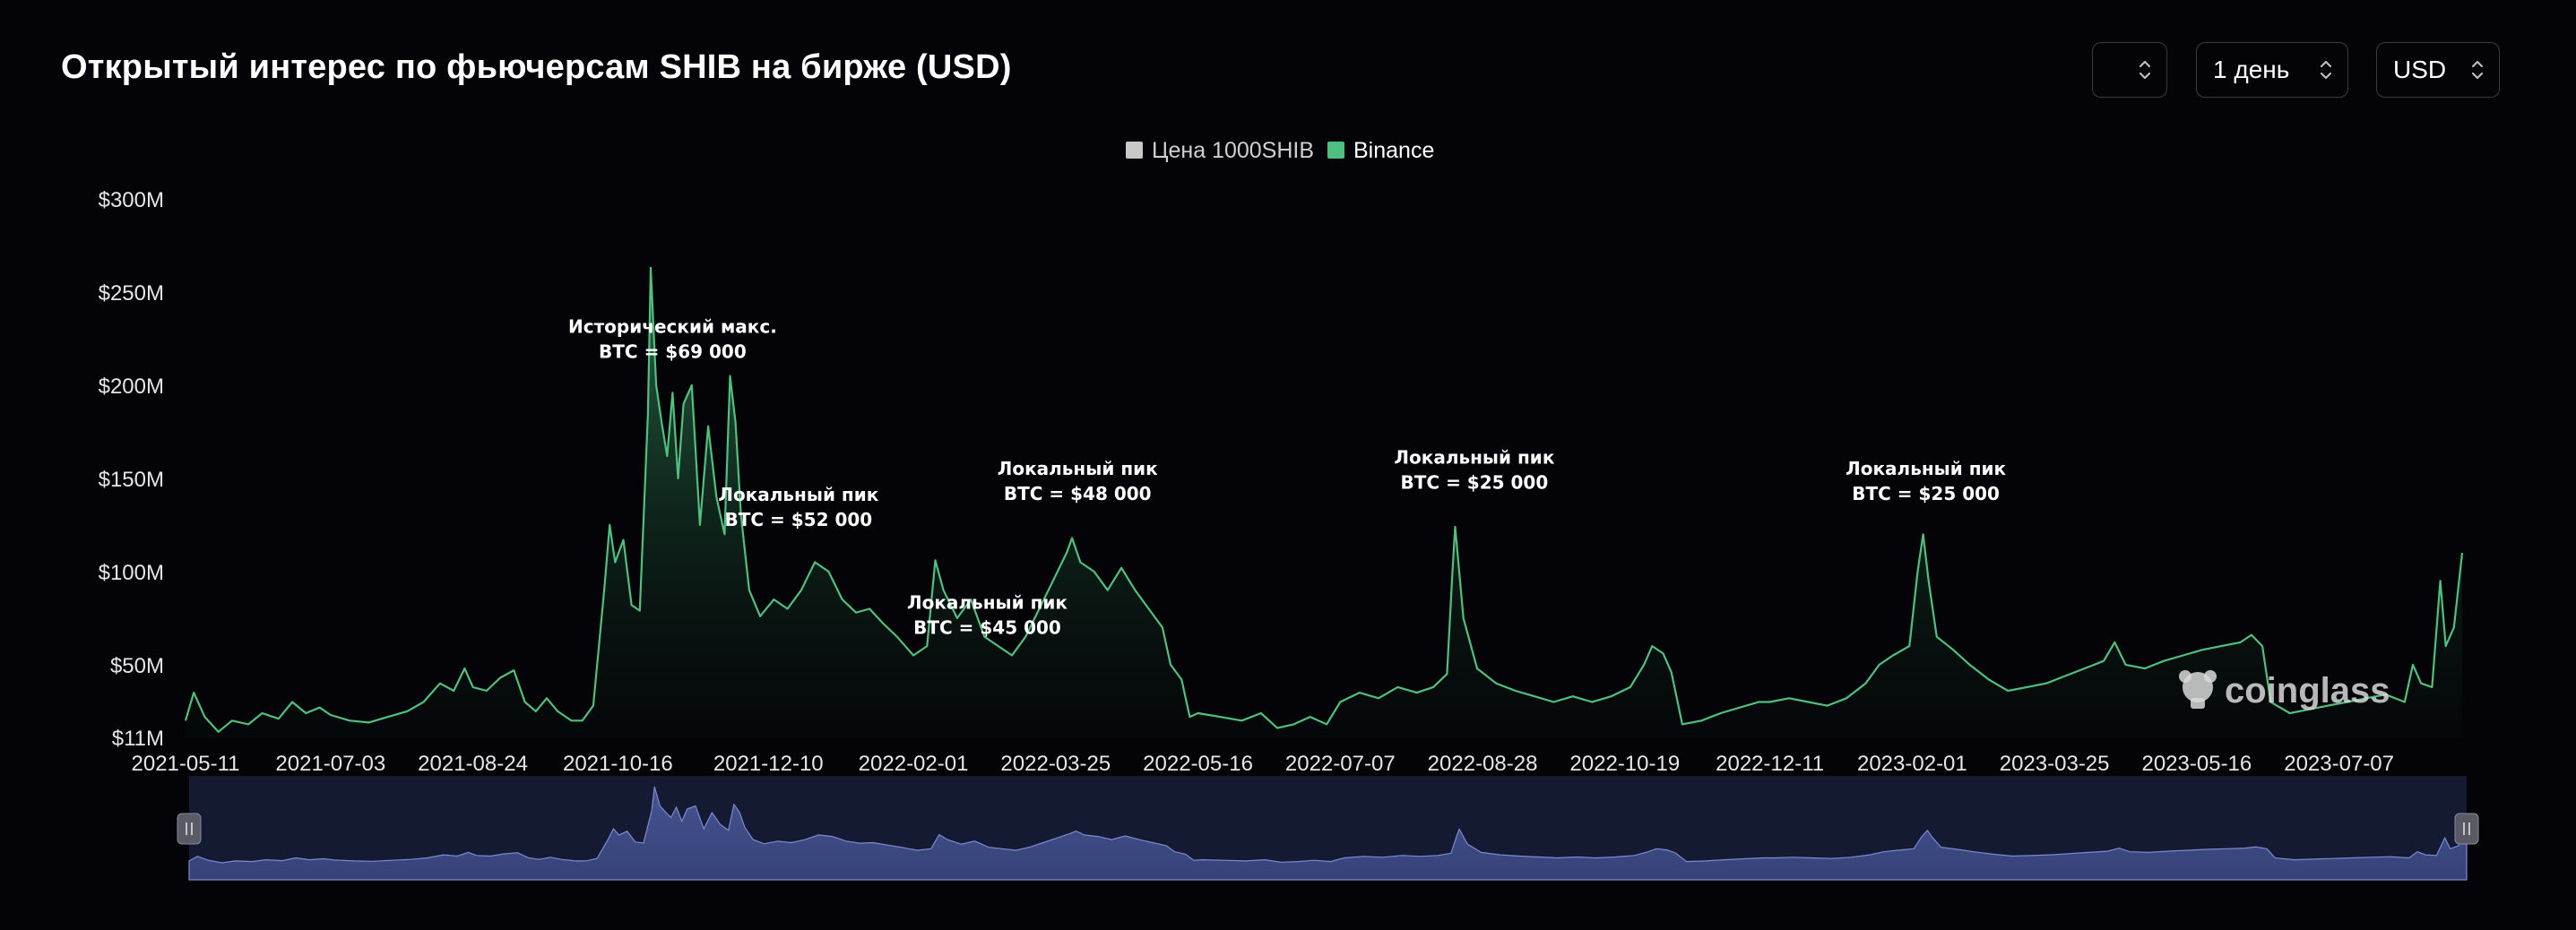 Image resolution: width=2576 pixels, height=930 pixels. Describe the element at coordinates (987, 615) in the screenshot. I see `annotation-2: Локальный пик BTC = $45 000` at that location.